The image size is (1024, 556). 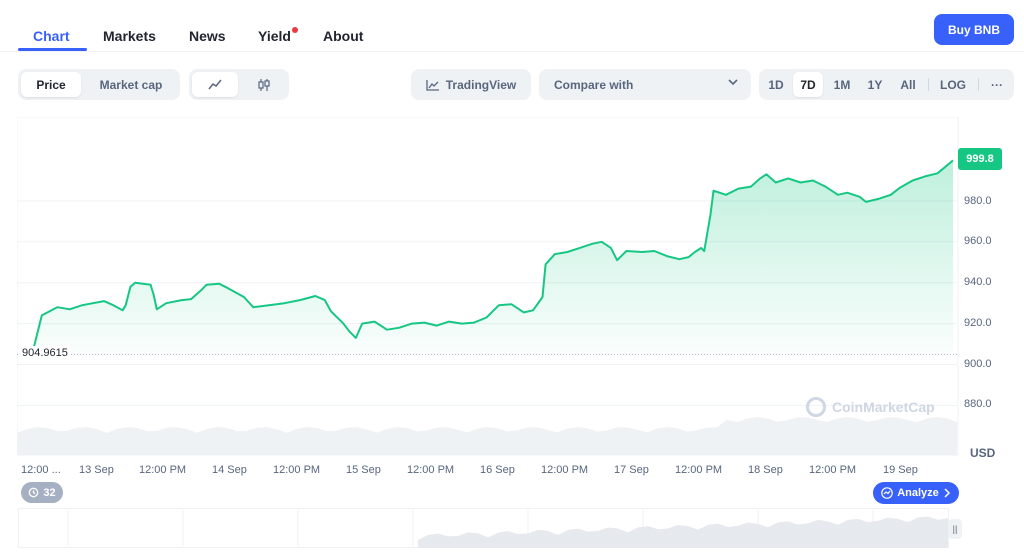 I want to click on tab-markets: Markets, so click(x=129, y=36).